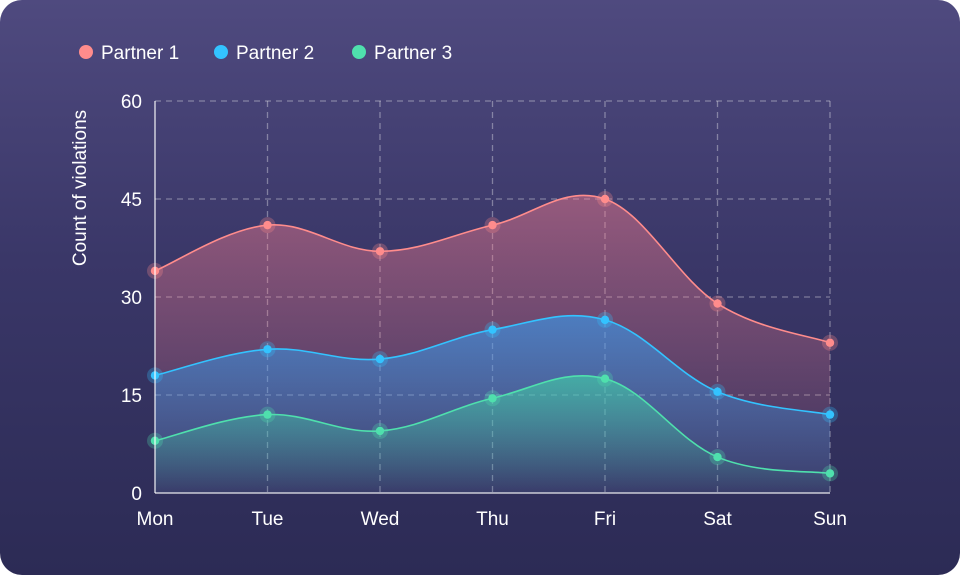  I want to click on x-tick-label: Tue, so click(267, 519).